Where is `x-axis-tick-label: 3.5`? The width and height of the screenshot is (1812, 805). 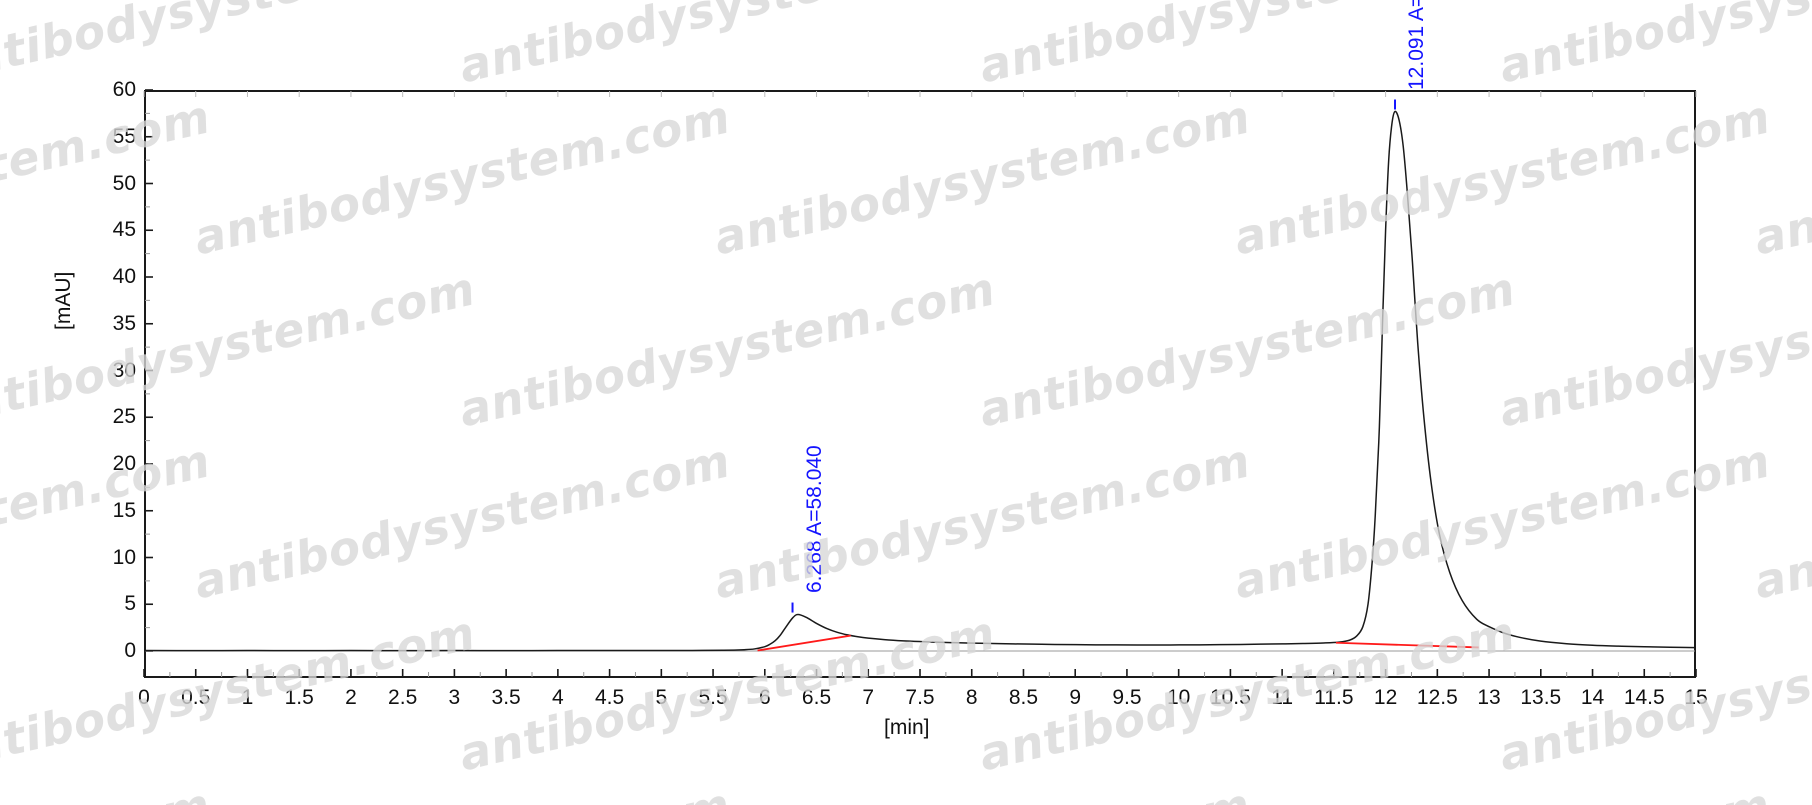
x-axis-tick-label: 3.5 is located at coordinates (506, 697).